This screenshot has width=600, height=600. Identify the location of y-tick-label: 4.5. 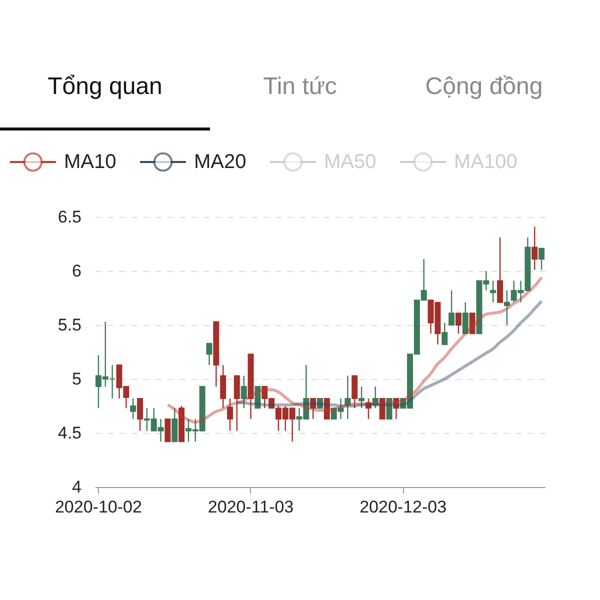
(70, 433).